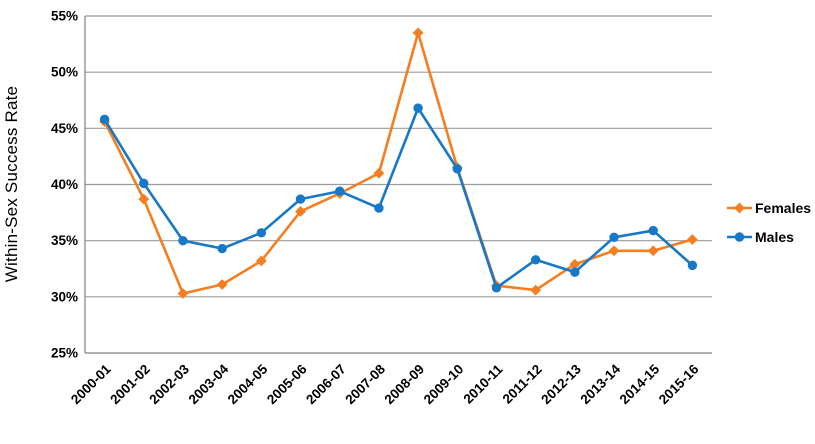 The height and width of the screenshot is (444, 815). I want to click on x-axis-tick-label: 2006-07, so click(326, 385).